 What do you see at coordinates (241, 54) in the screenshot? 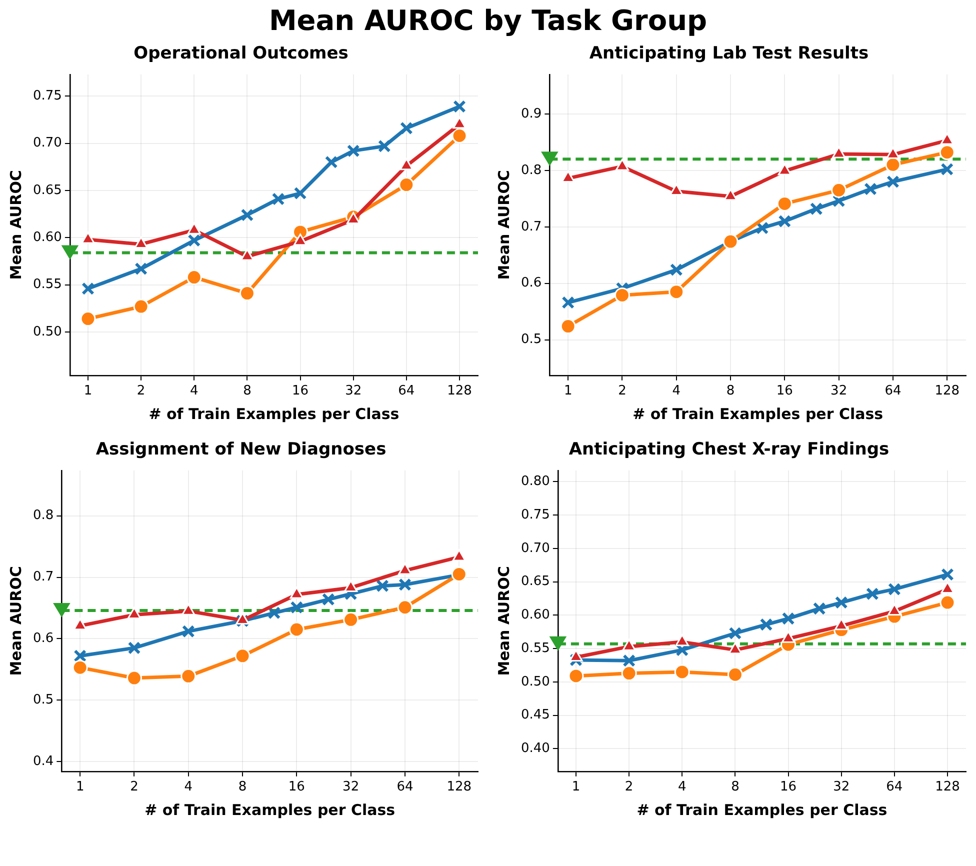
I see `chart-title: Operational Outcomes` at bounding box center [241, 54].